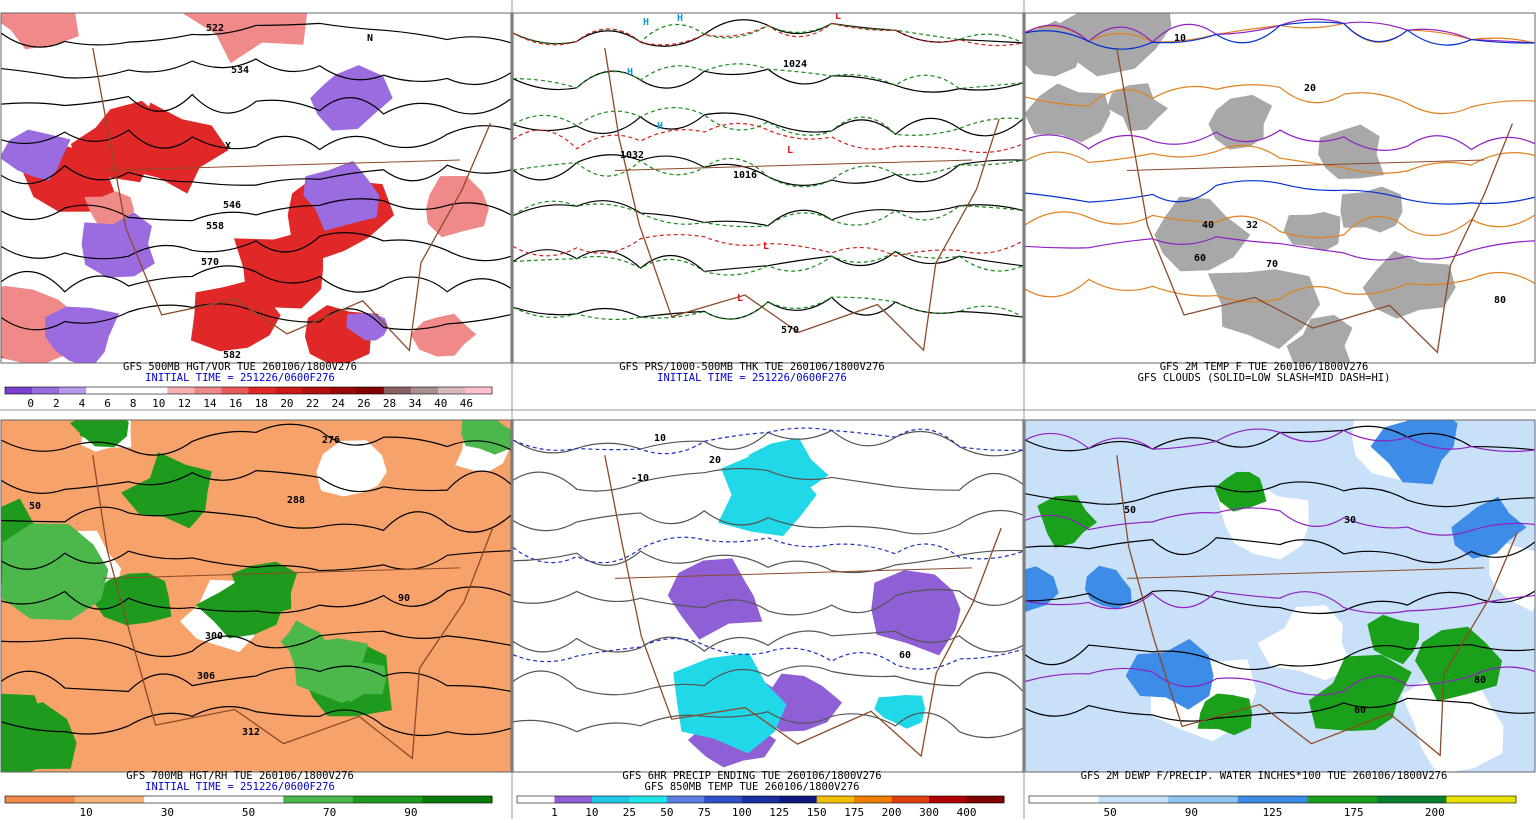 This screenshot has width=1536, height=823. I want to click on colorbar-label: 16, so click(235, 403).